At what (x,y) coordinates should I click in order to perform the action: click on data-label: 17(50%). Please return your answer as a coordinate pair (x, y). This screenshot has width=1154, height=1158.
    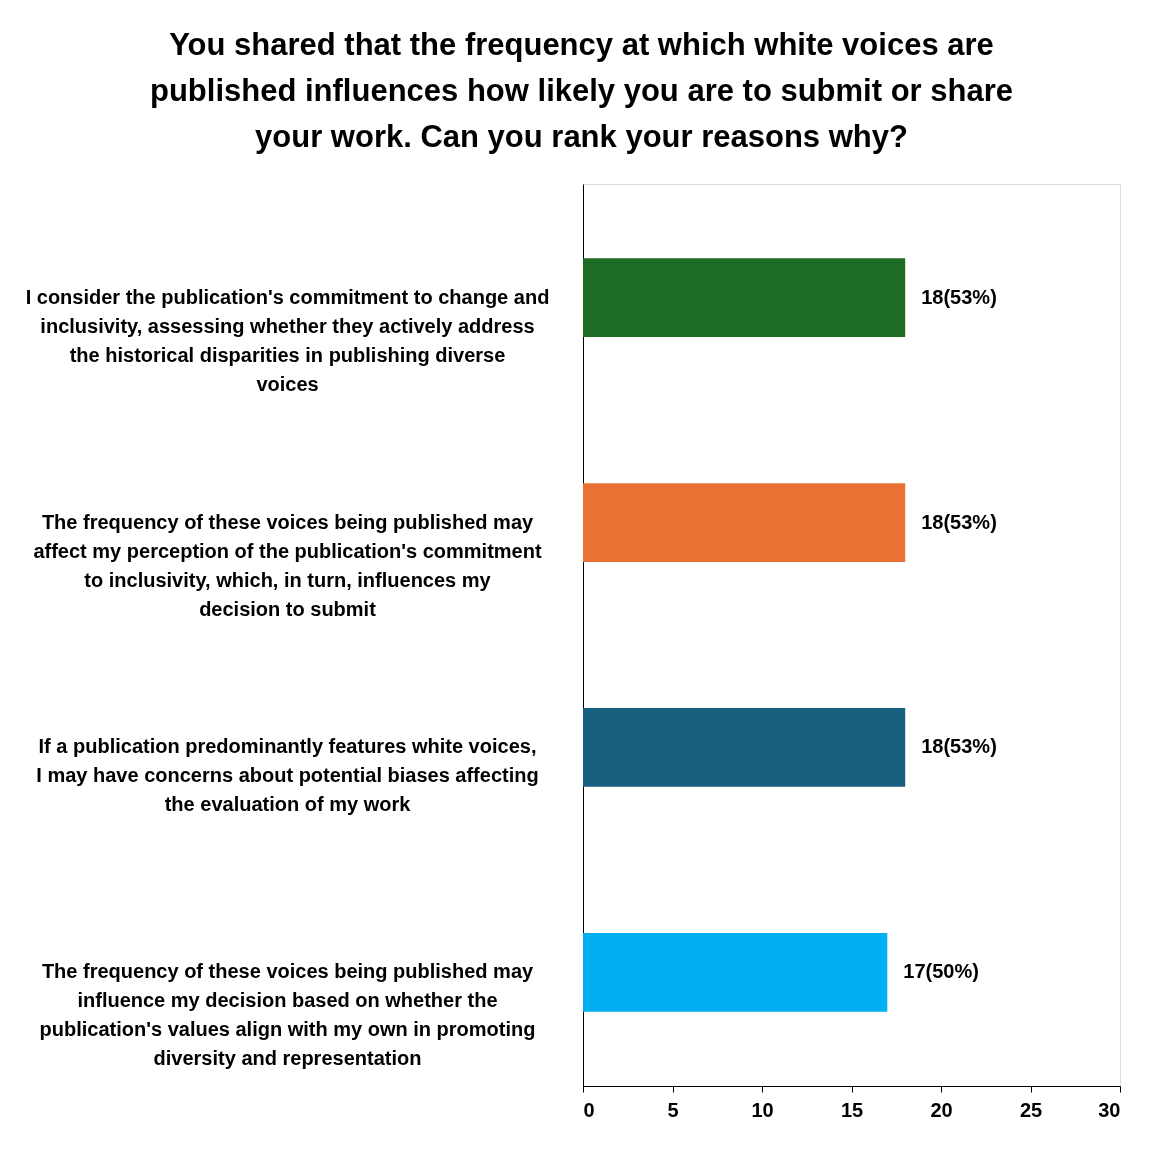
    Looking at the image, I should click on (941, 971).